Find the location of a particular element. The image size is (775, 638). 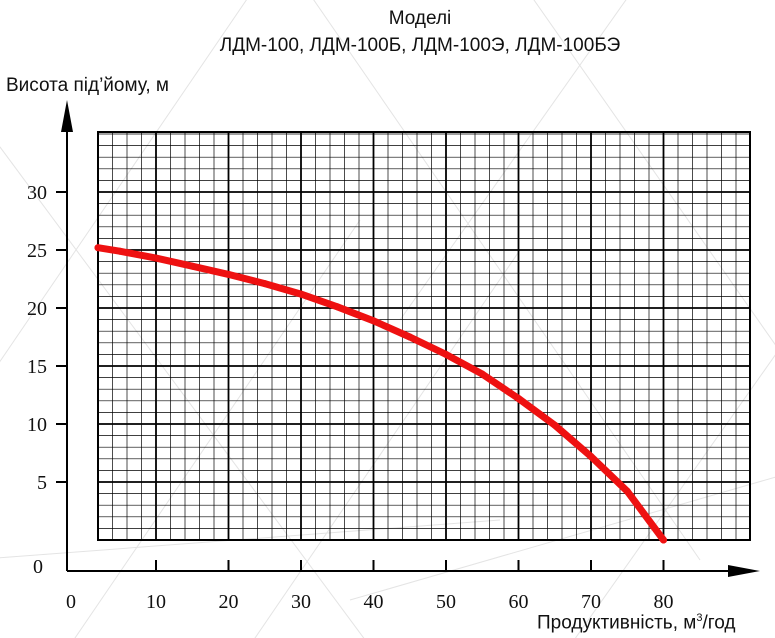

x-tick-label: 70 is located at coordinates (591, 602).